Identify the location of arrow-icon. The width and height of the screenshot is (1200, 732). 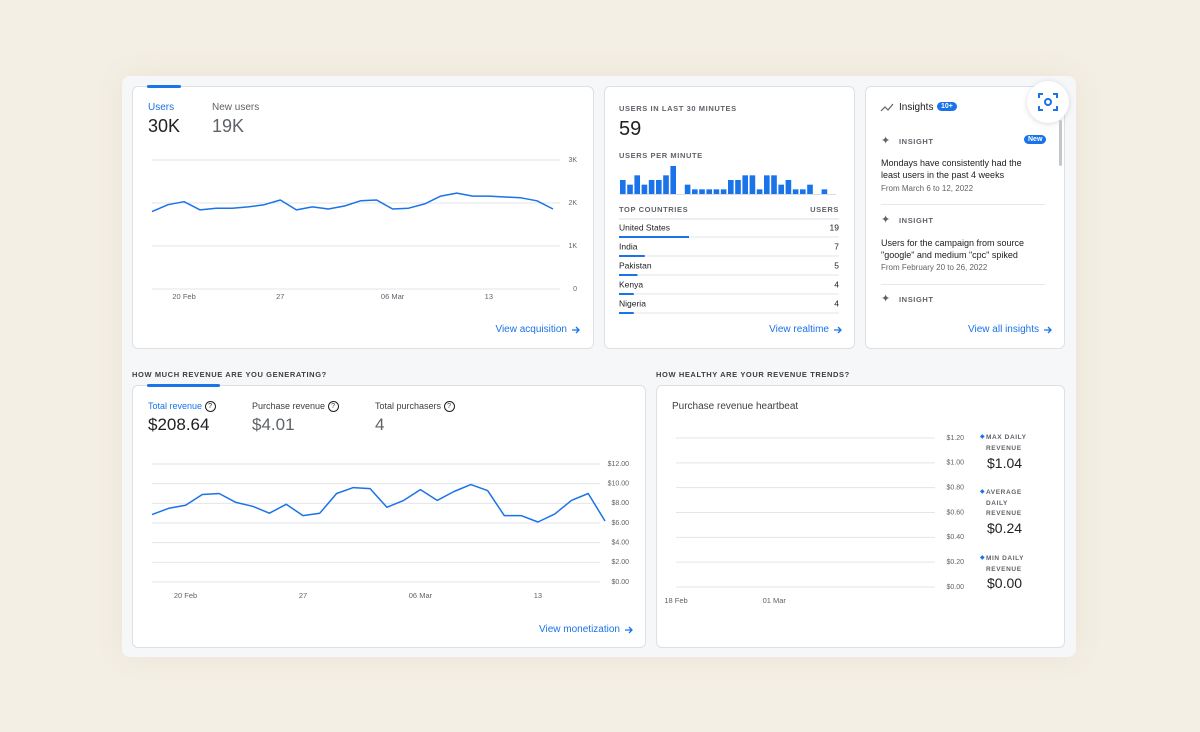
(1048, 329).